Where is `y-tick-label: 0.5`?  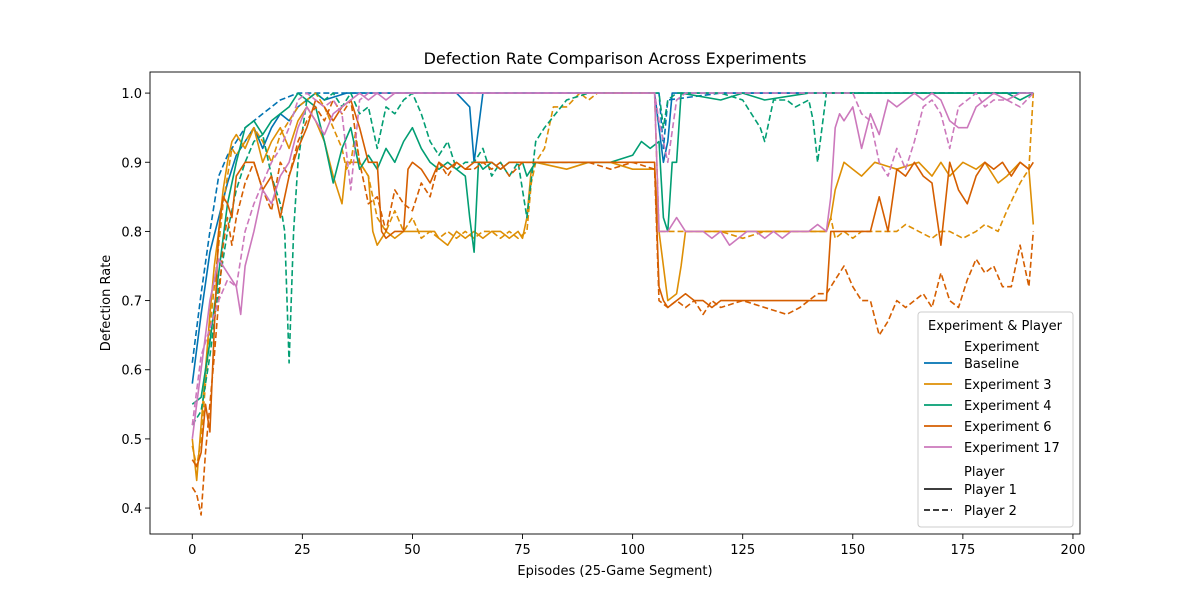
y-tick-label: 0.5 is located at coordinates (131, 440).